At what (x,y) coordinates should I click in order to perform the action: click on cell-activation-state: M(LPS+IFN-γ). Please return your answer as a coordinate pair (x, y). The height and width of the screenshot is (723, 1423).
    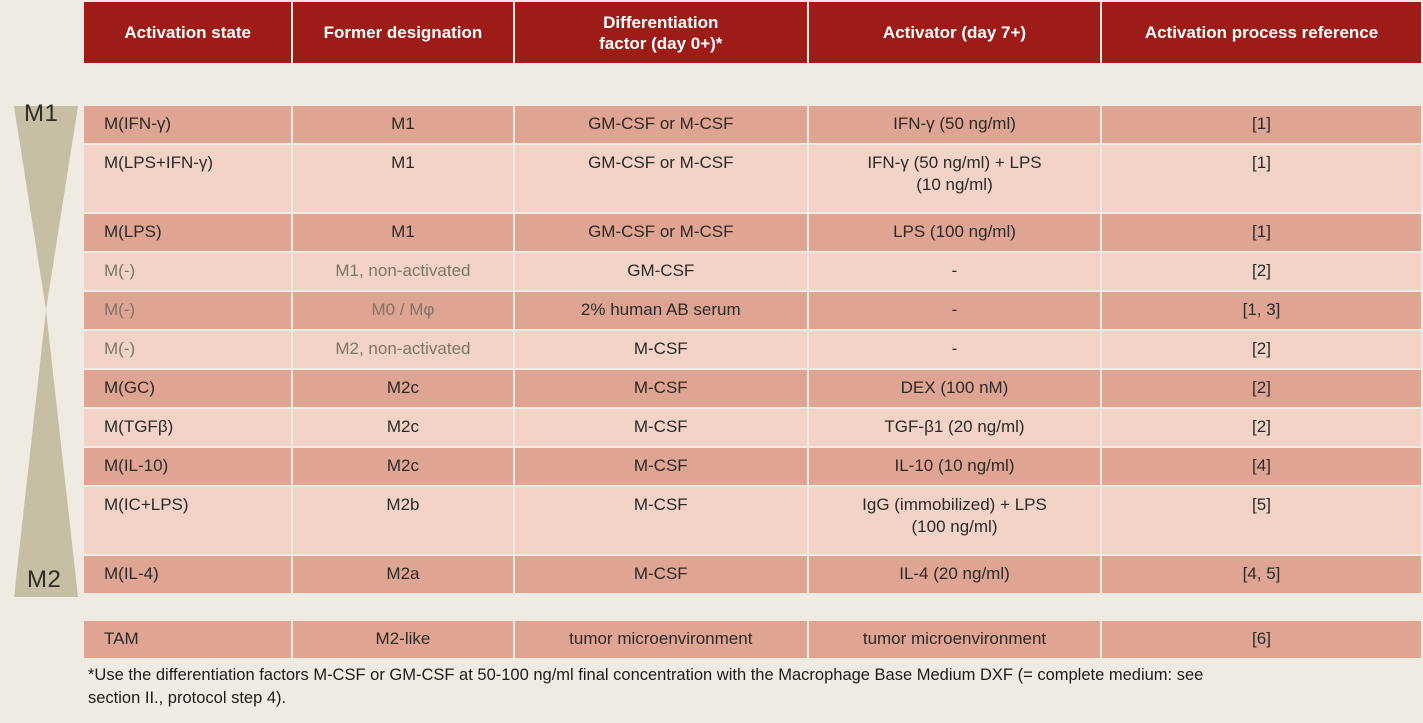
    Looking at the image, I should click on (188, 178).